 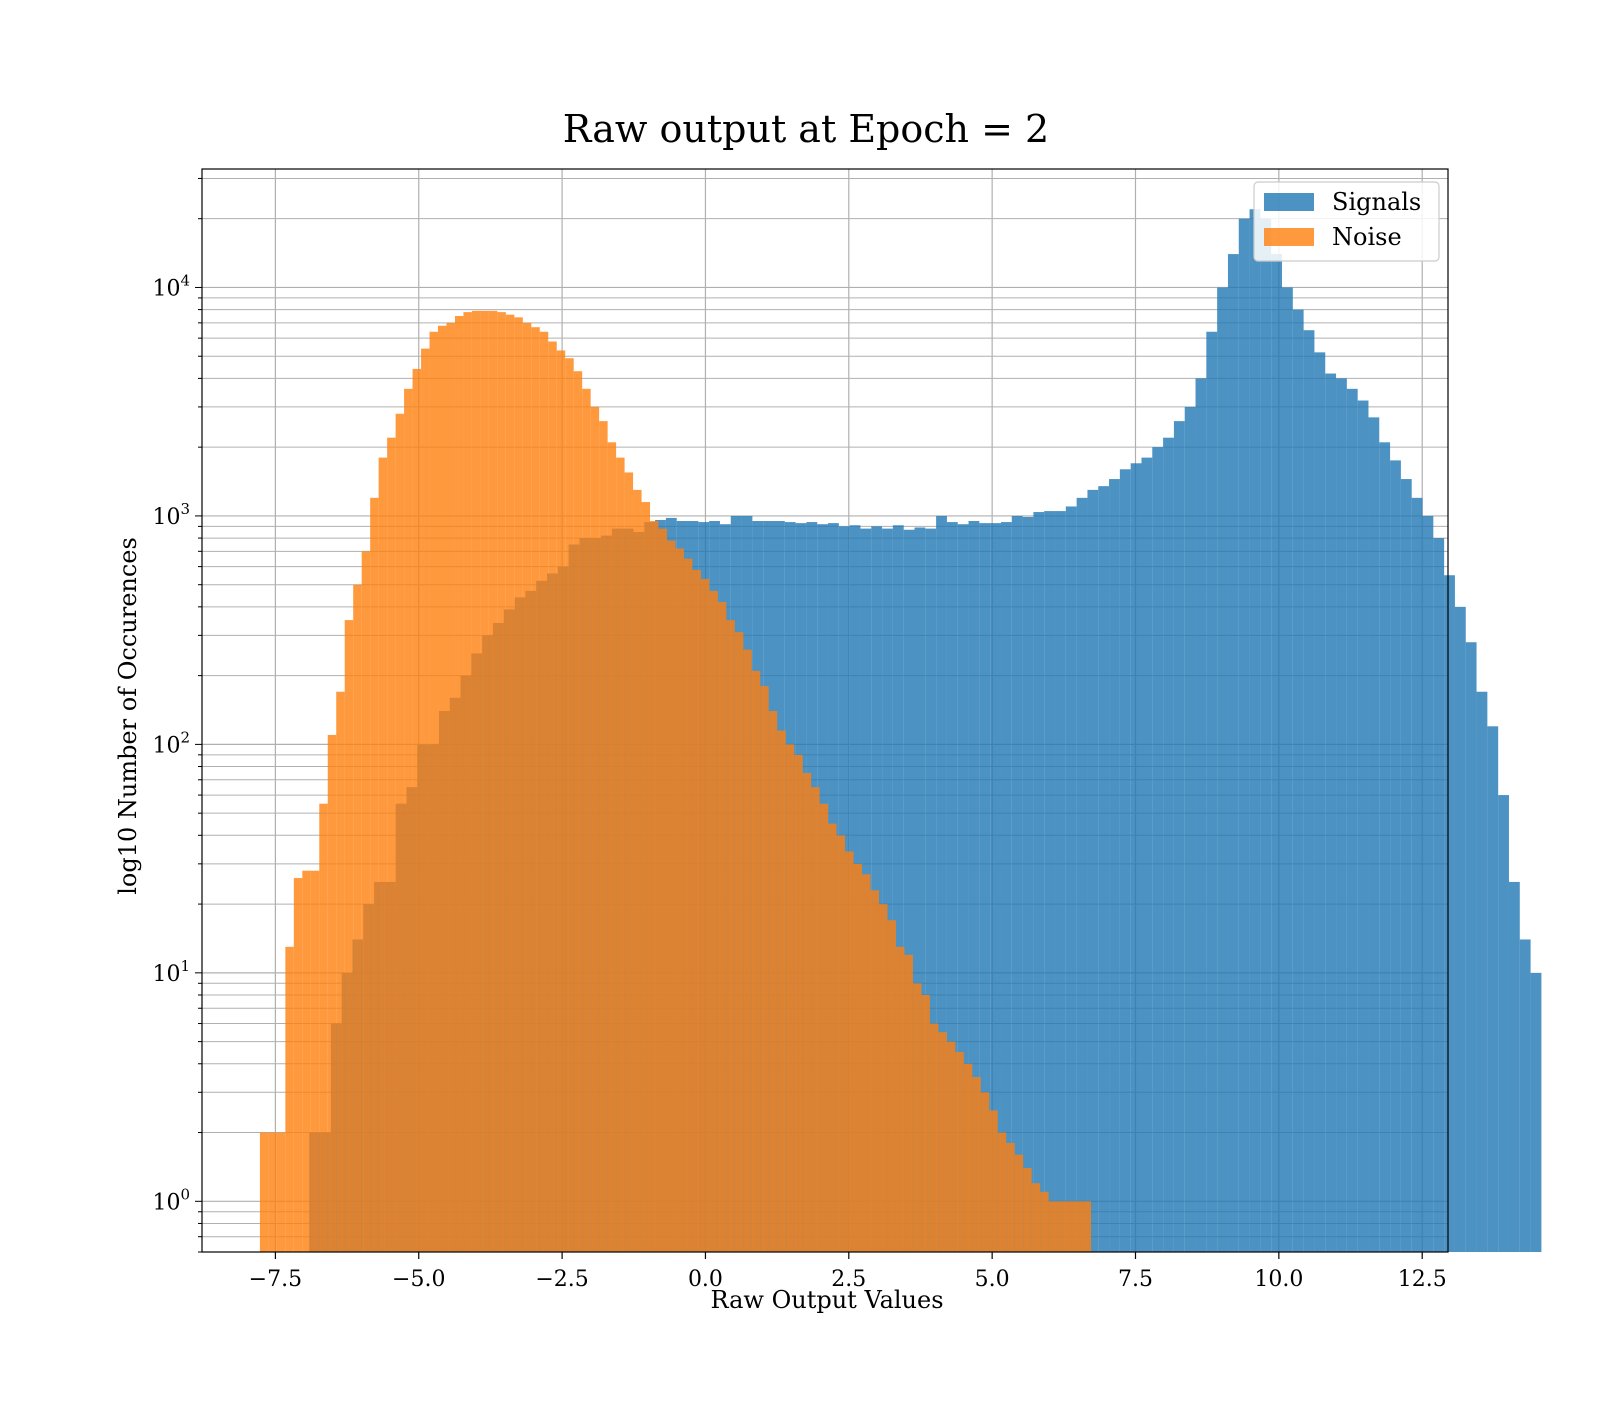 What do you see at coordinates (171, 743) in the screenshot?
I see `y-tick-label: 10²` at bounding box center [171, 743].